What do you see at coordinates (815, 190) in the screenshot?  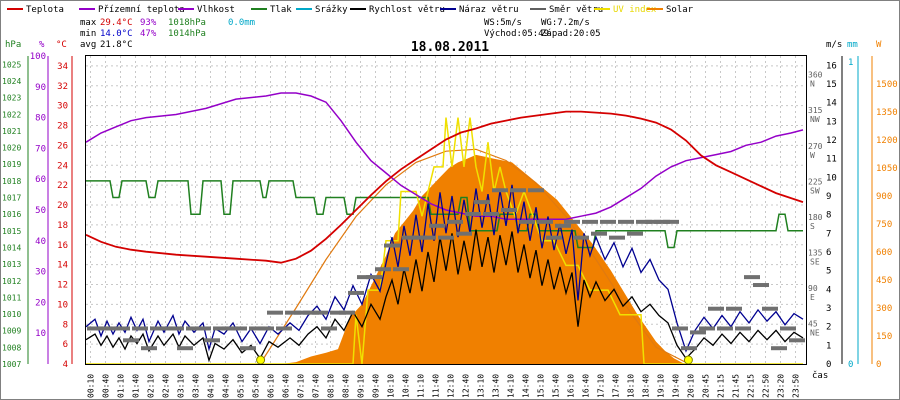 I see `direction-tick-label: SW` at bounding box center [815, 190].